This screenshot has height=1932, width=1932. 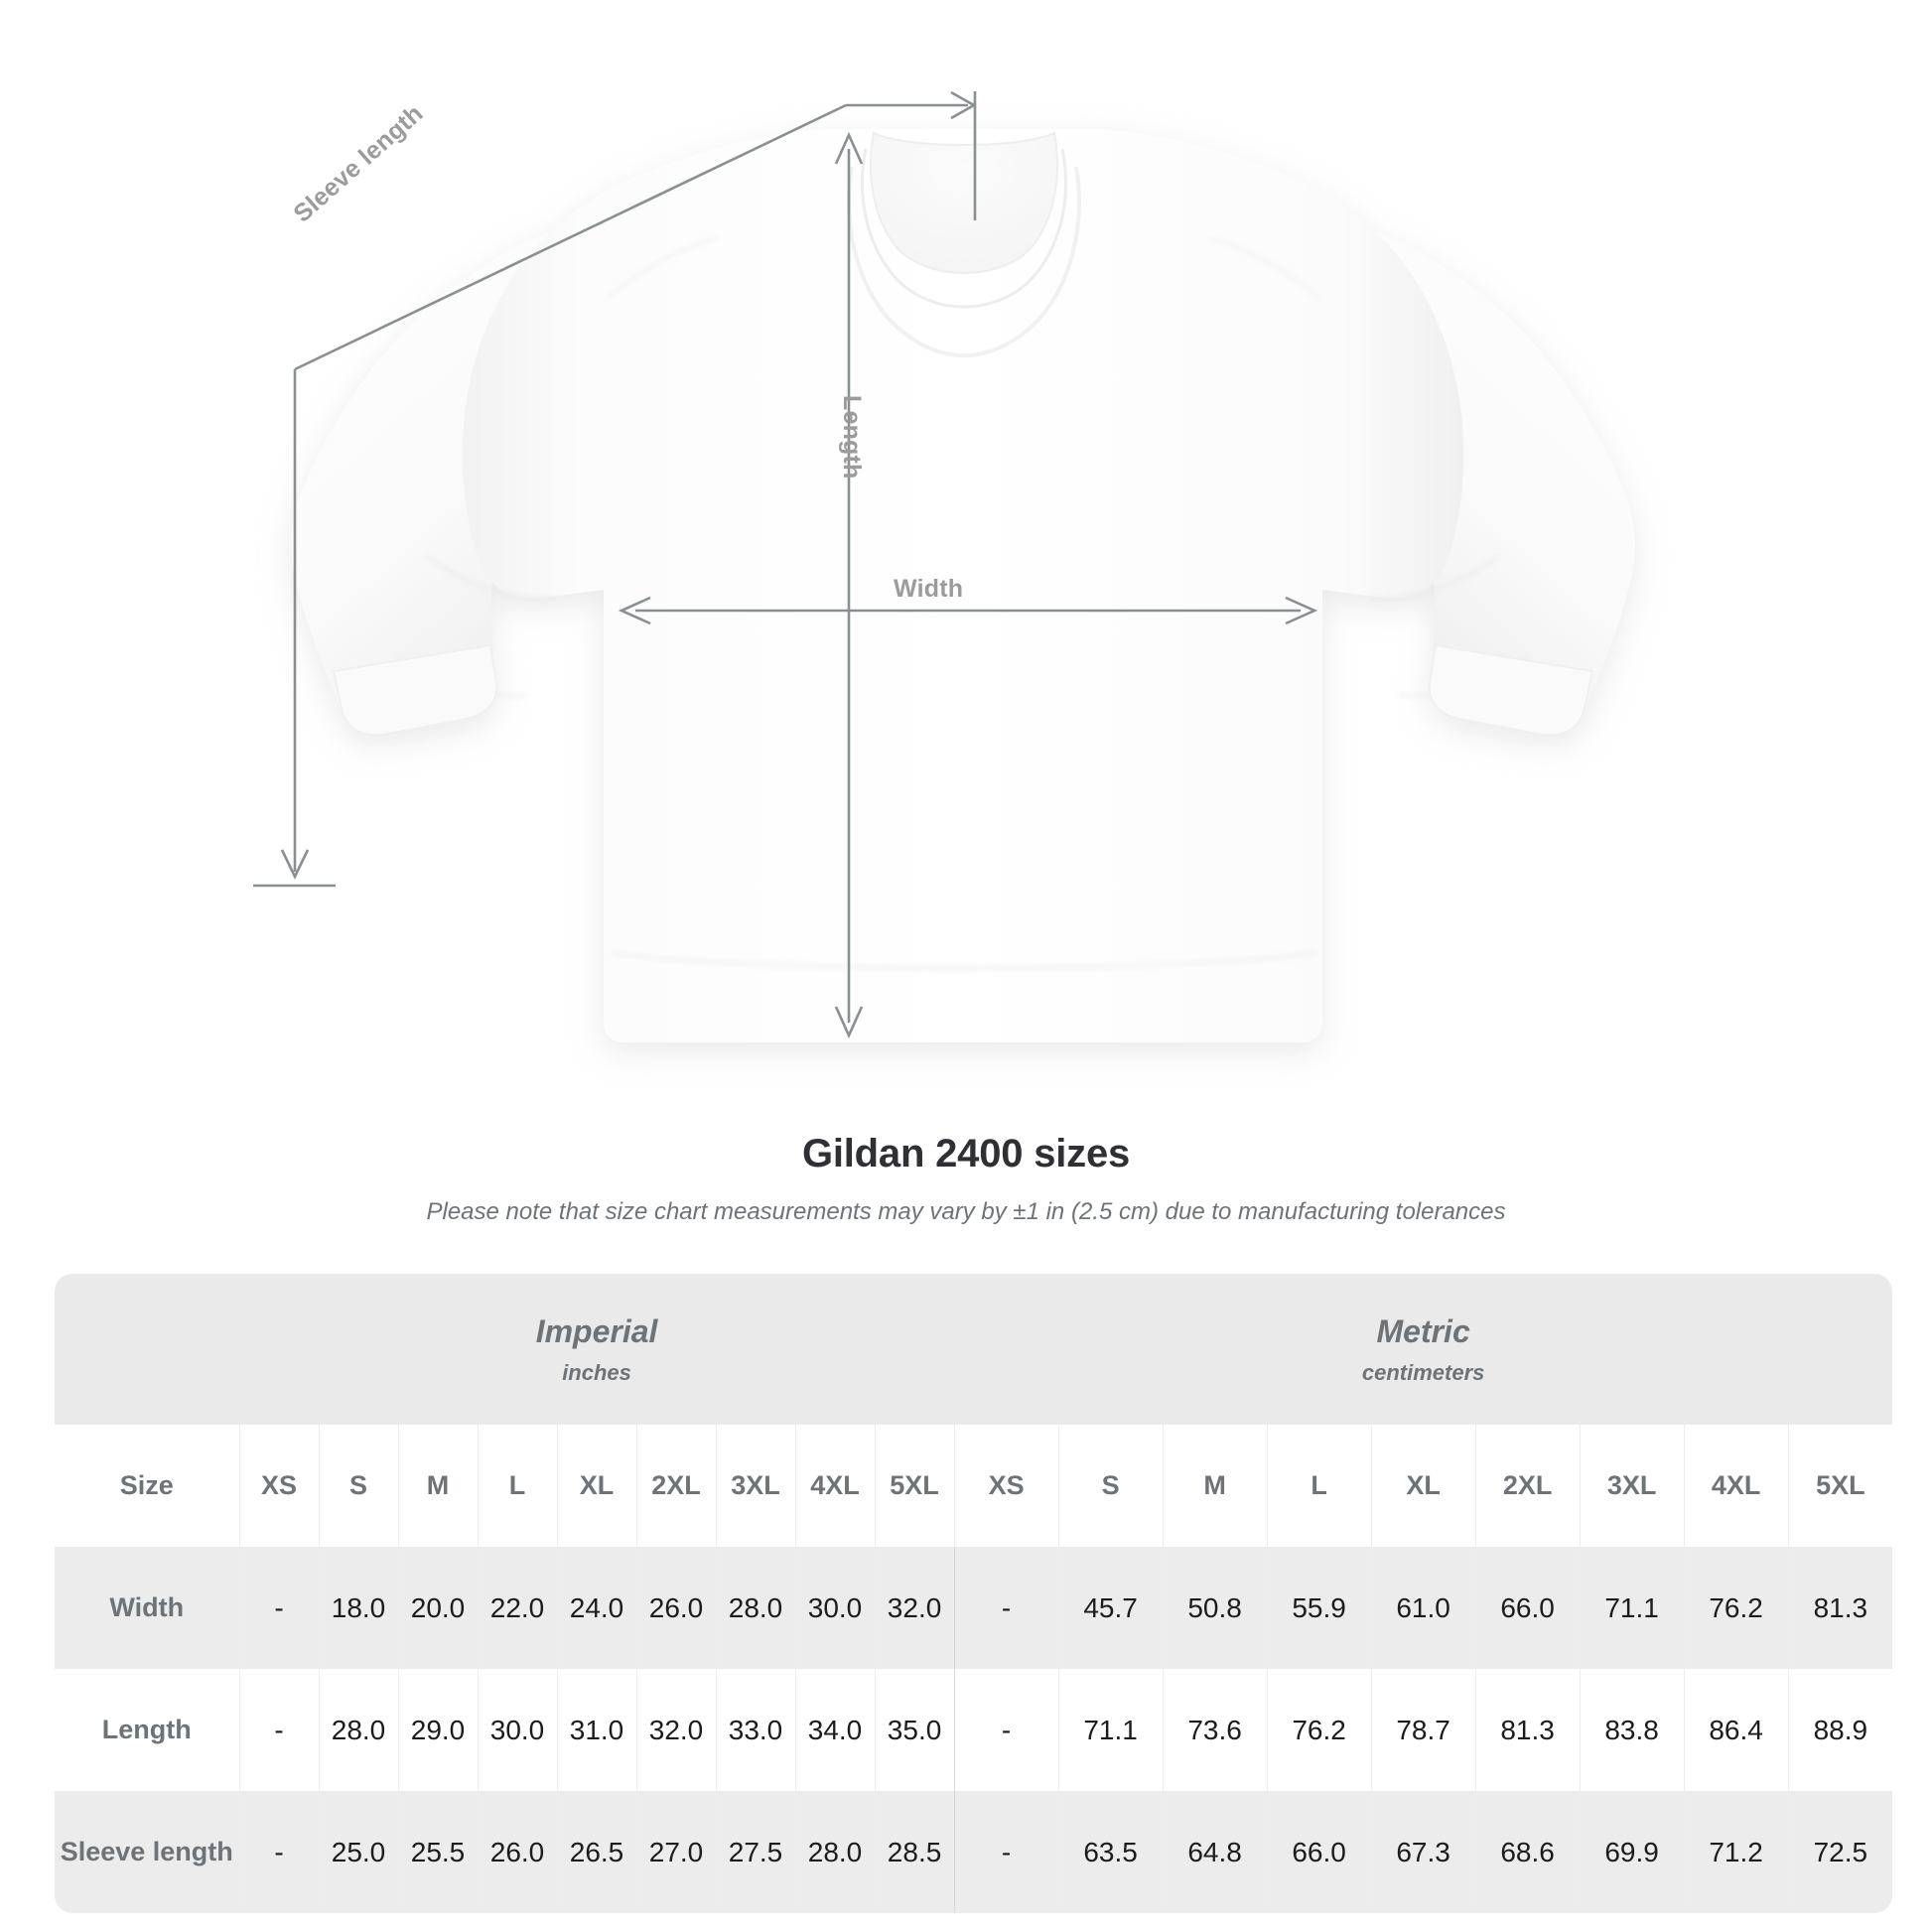 I want to click on size-header-imperial-5xl: 5XL, so click(x=914, y=1486).